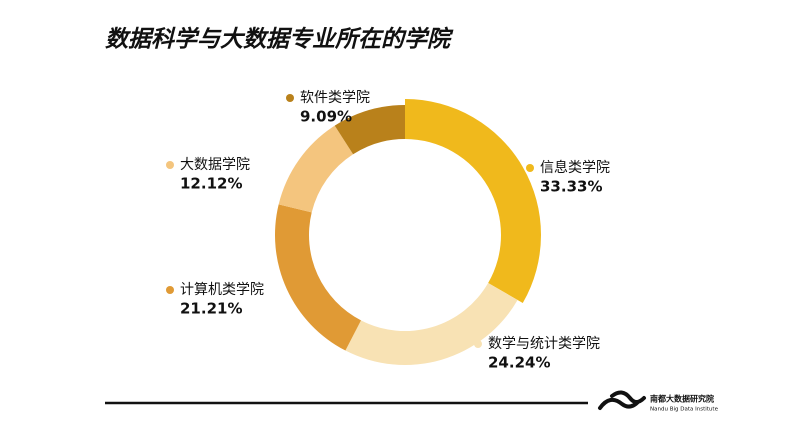  What do you see at coordinates (335, 98) in the screenshot?
I see `category-label: 软件类学院` at bounding box center [335, 98].